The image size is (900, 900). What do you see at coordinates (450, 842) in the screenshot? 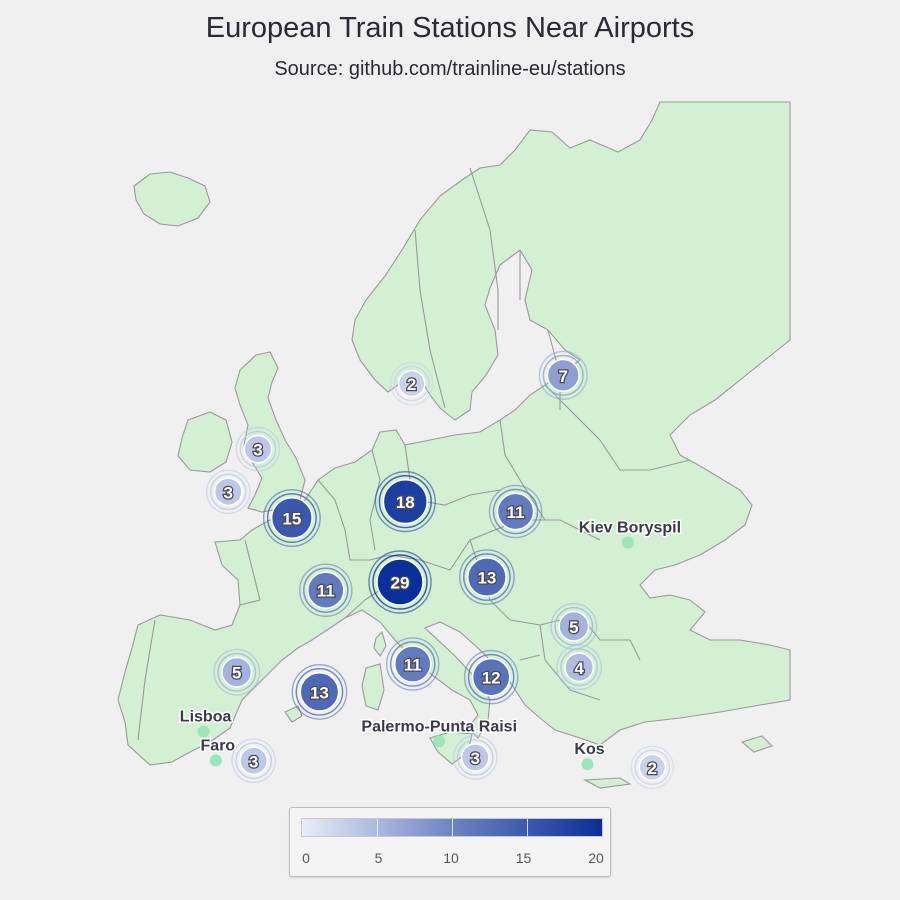
I see `color-legend: 0 5 10 15 20` at bounding box center [450, 842].